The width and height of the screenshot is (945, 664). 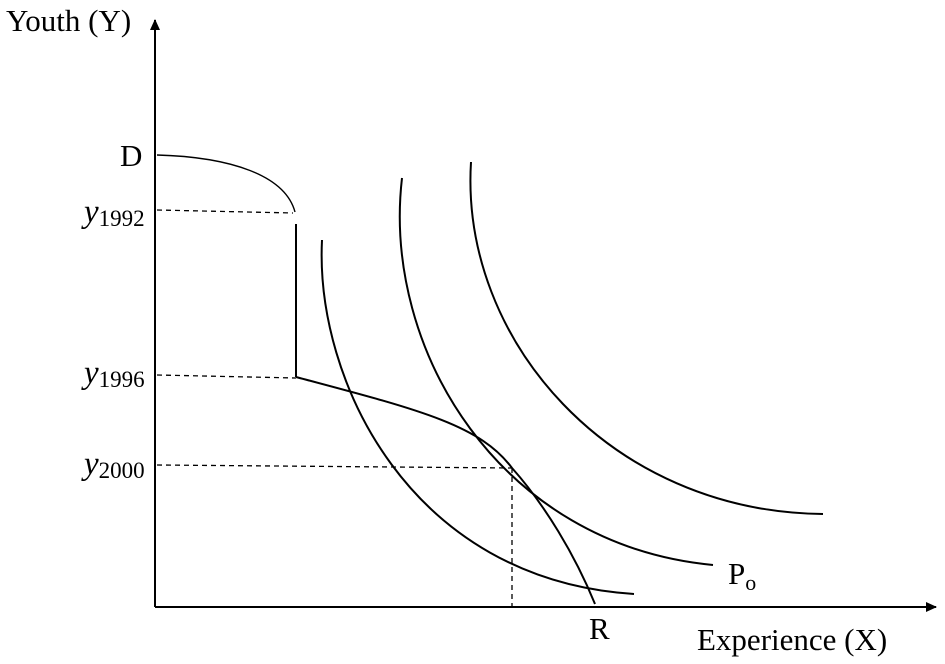 What do you see at coordinates (90, 464) in the screenshot?
I see `tick-y2000-main: y` at bounding box center [90, 464].